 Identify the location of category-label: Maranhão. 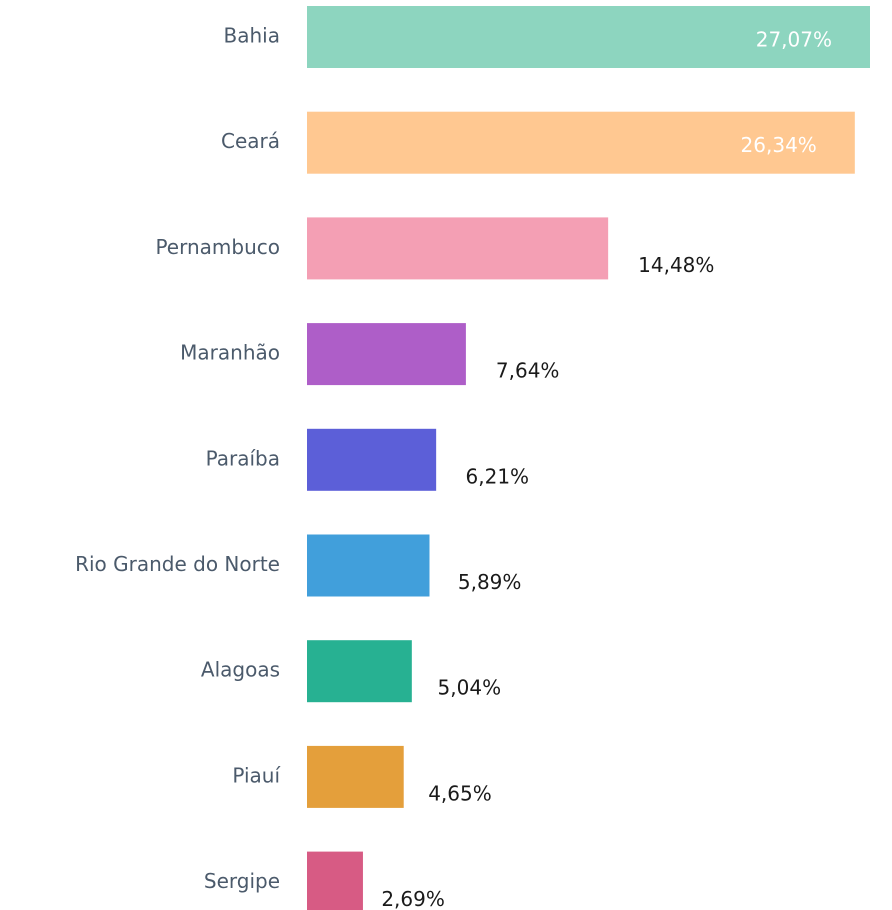
(230, 353).